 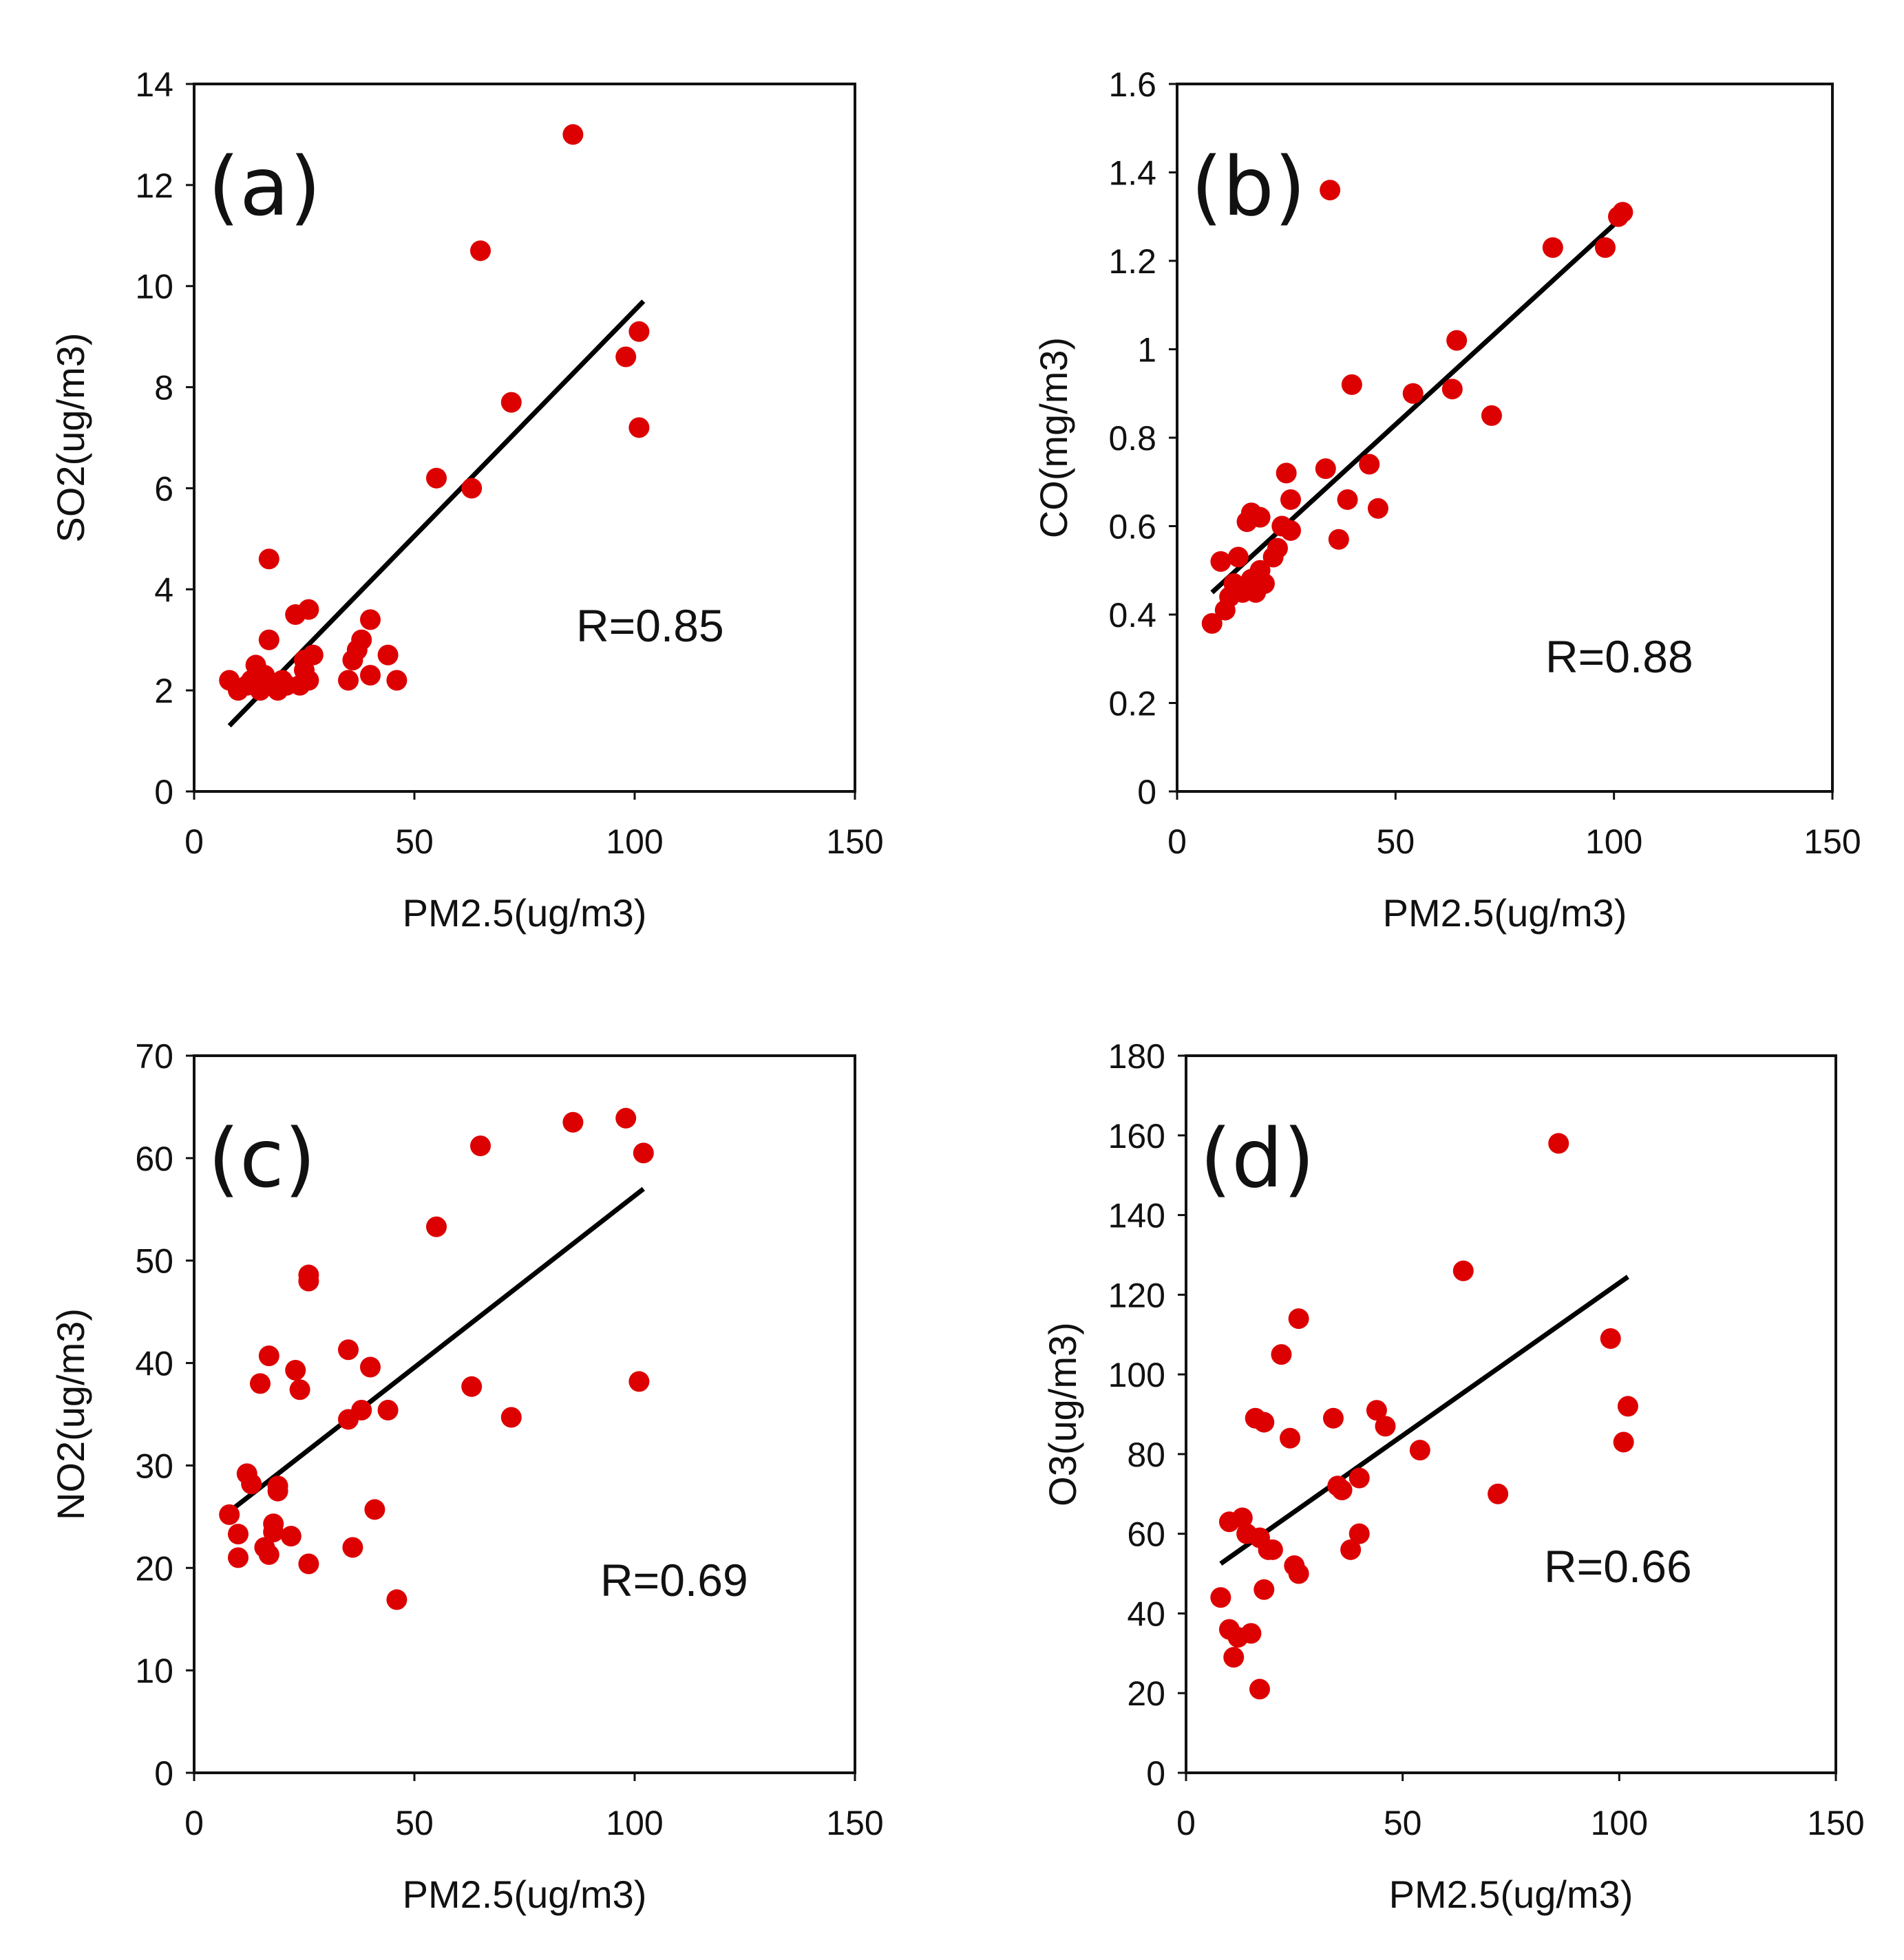 I want to click on x-tick-label-c-1: 50, so click(x=414, y=1823).